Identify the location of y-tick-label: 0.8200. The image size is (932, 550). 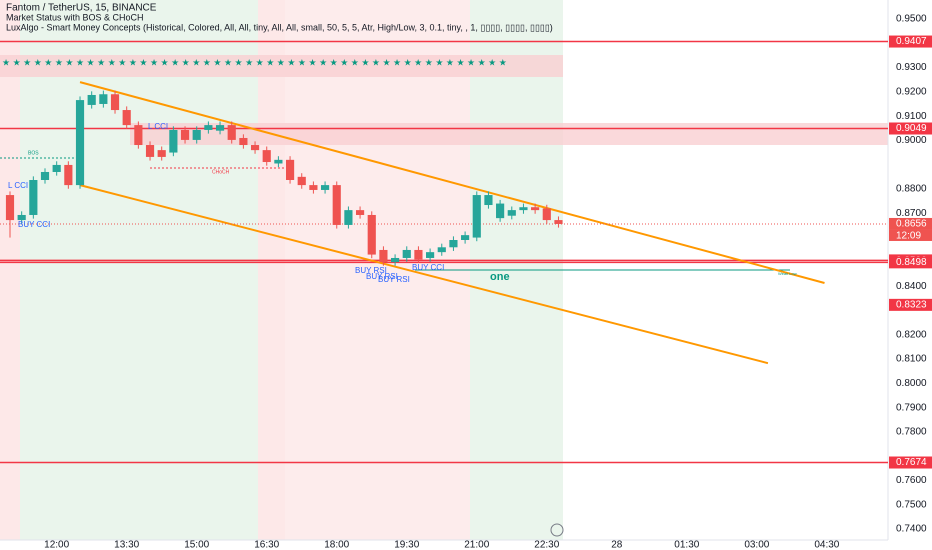
(911, 334).